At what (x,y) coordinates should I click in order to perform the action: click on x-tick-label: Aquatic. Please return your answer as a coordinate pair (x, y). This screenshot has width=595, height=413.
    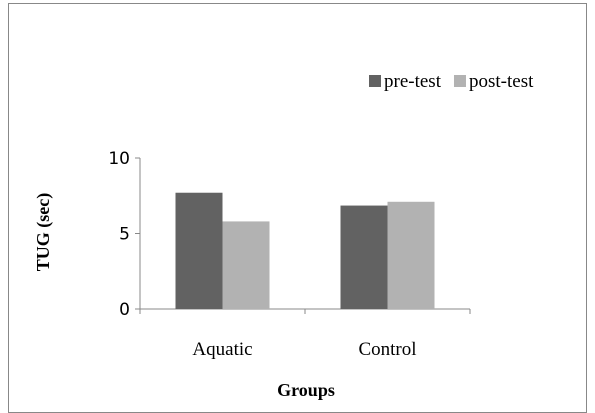
    Looking at the image, I should click on (222, 349).